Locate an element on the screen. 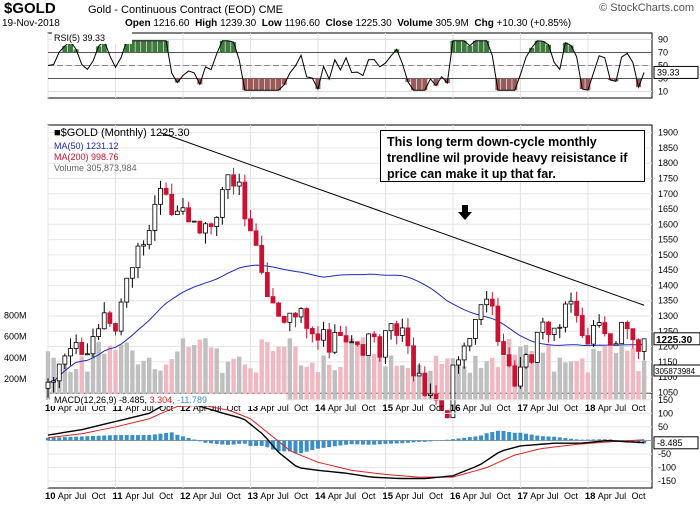 This screenshot has width=700, height=530. exchange-label: CME is located at coordinates (271, 10).